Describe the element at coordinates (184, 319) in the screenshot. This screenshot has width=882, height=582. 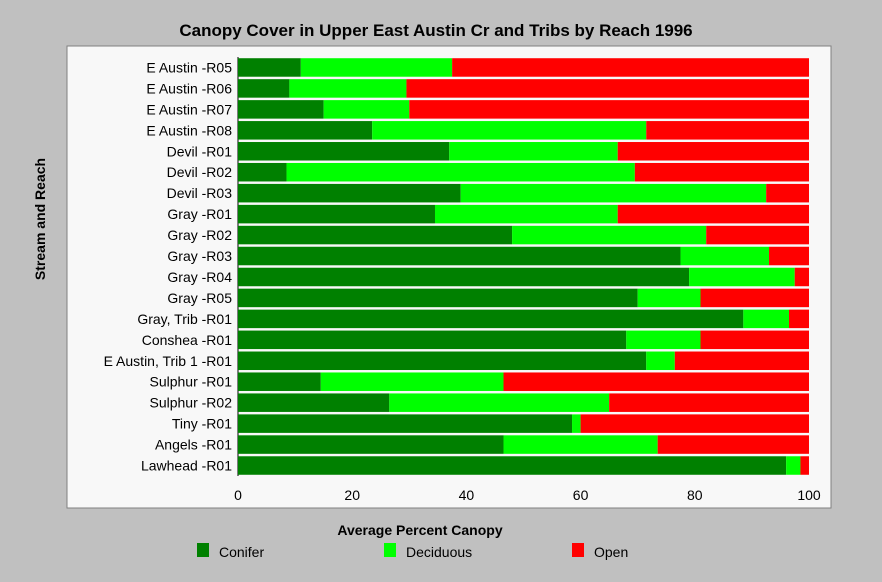
I see `category-label: Gray, Trib -R01` at that location.